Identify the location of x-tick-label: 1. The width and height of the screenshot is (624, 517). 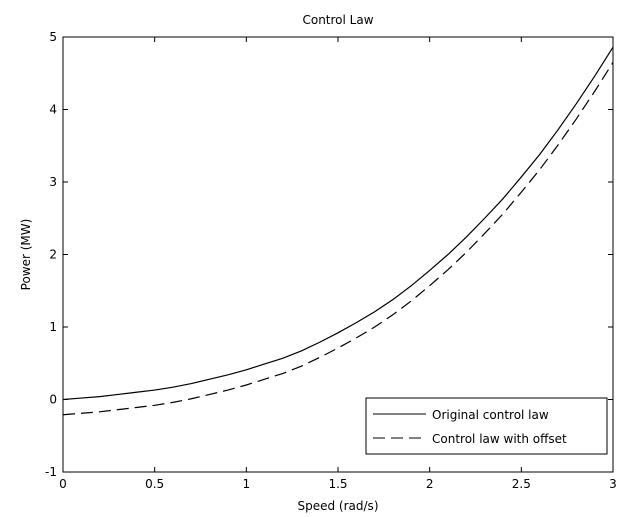
(247, 484).